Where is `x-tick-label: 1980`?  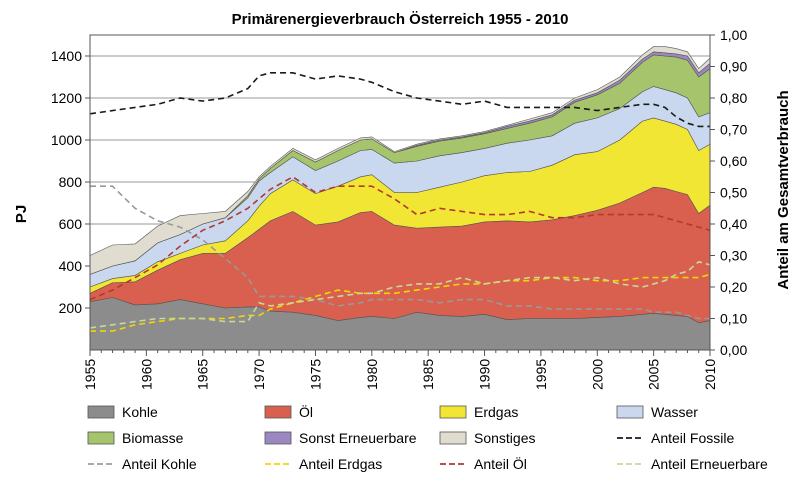
x-tick-label: 1980 is located at coordinates (372, 374).